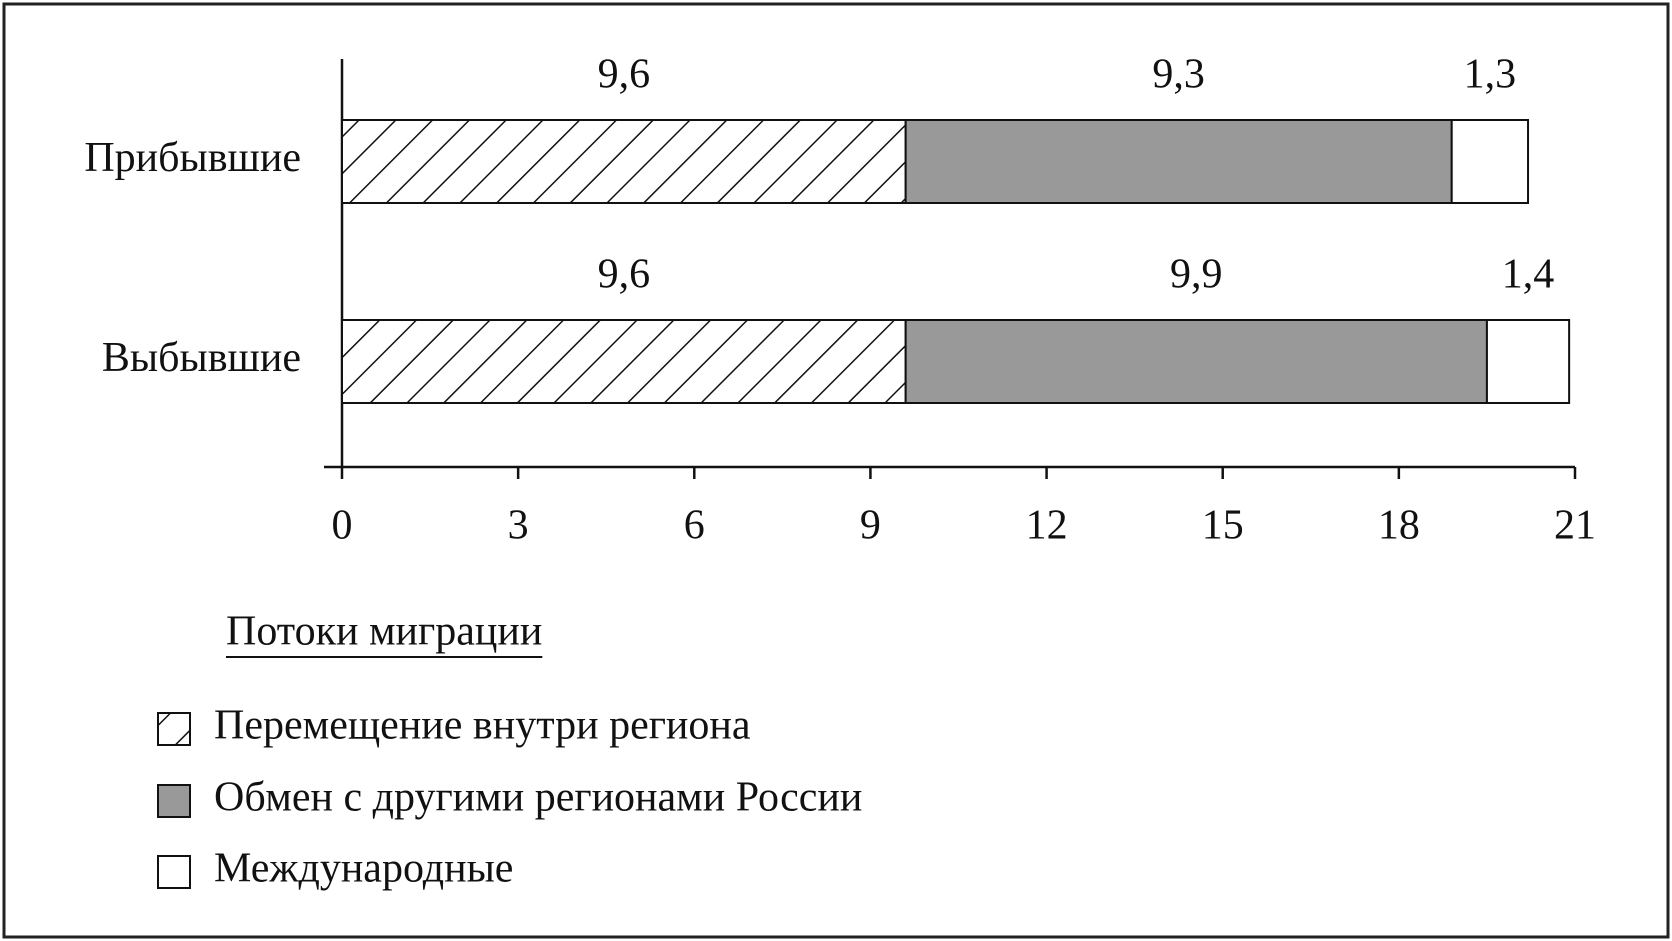 This screenshot has width=1672, height=941. I want to click on legend-label: Обмен с другими регионами России, so click(538, 798).